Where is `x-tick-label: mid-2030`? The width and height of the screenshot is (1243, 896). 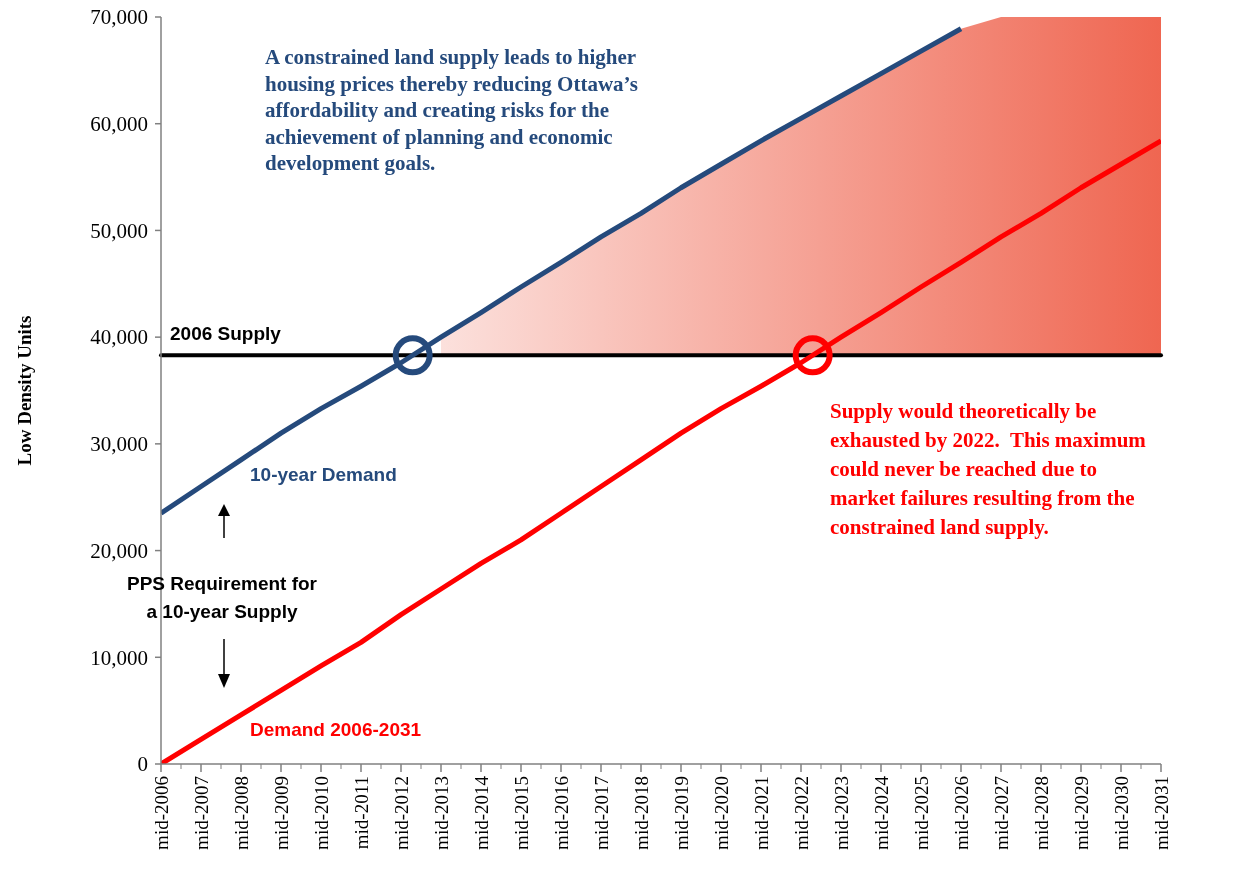 x-tick-label: mid-2030 is located at coordinates (1121, 813).